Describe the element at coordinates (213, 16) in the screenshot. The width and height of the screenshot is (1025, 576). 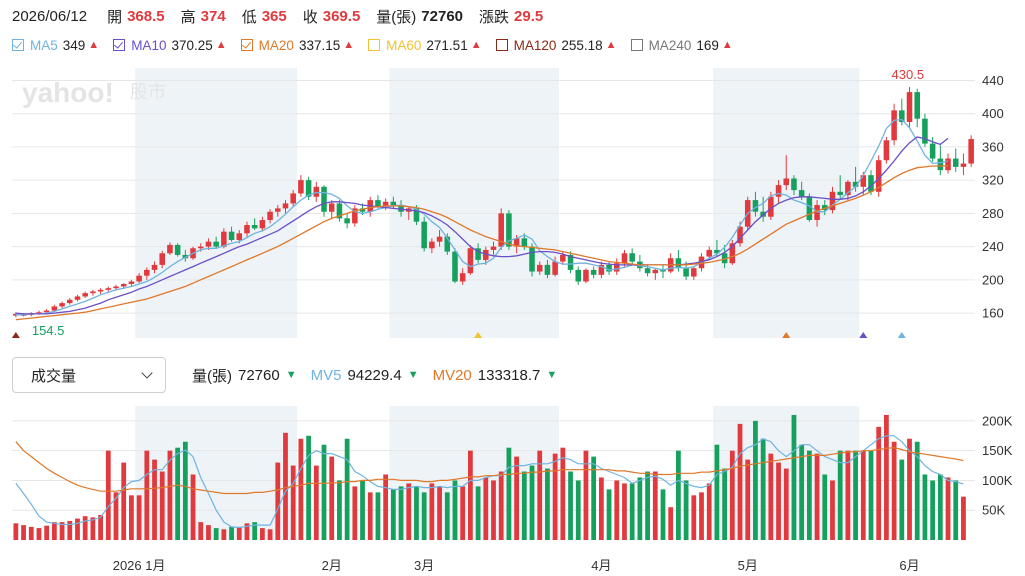
I see `high-value: 374` at that location.